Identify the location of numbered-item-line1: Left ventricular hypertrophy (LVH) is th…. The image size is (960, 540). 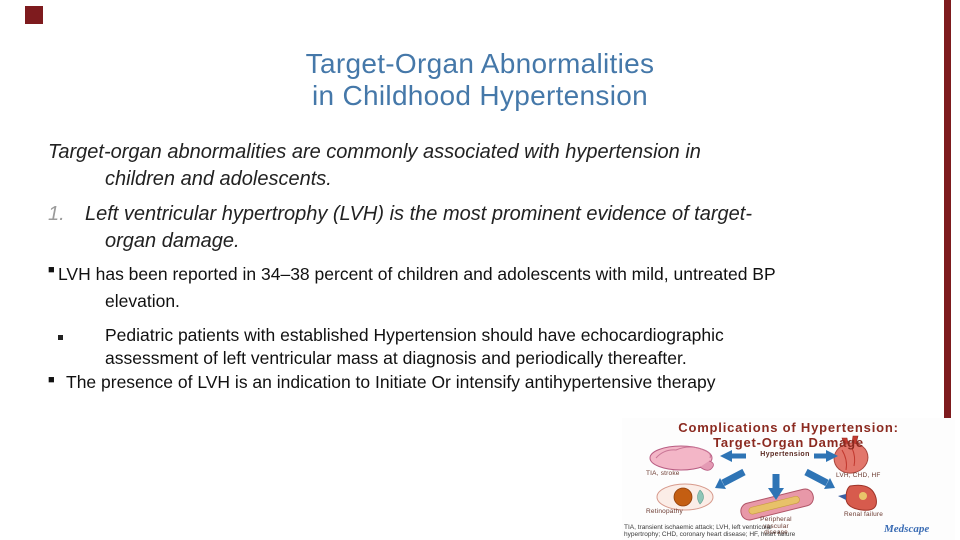
(418, 214).